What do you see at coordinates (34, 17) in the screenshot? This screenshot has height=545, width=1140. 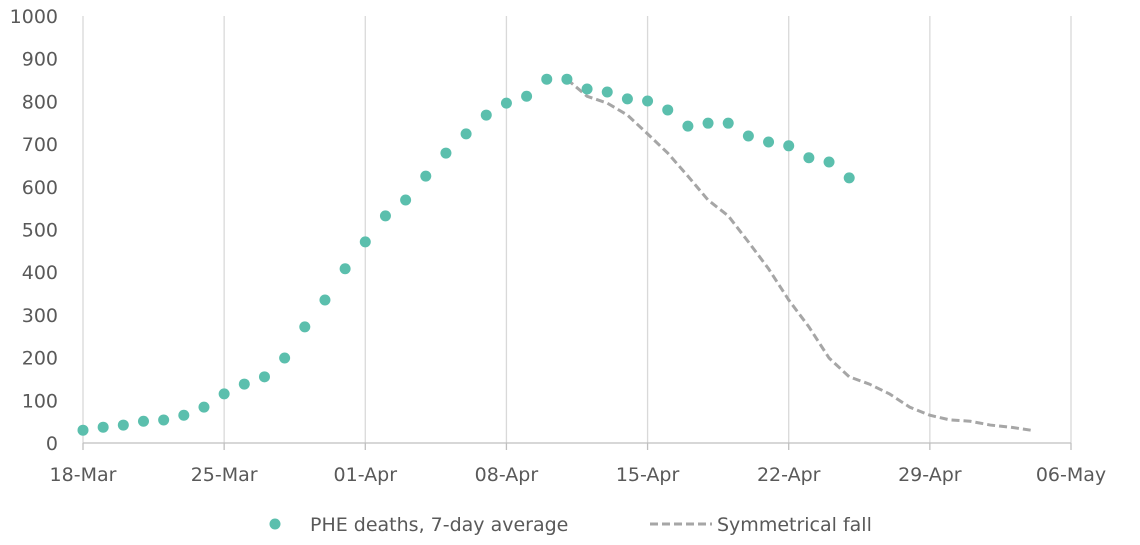 I see `y-tick-label: 1000` at bounding box center [34, 17].